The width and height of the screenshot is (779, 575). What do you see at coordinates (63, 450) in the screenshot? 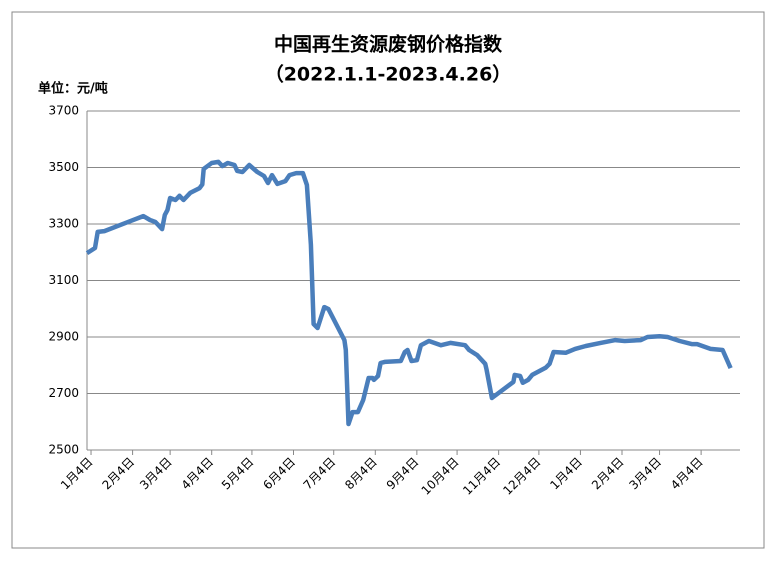
I see `y-tick-label: 2500` at bounding box center [63, 450].